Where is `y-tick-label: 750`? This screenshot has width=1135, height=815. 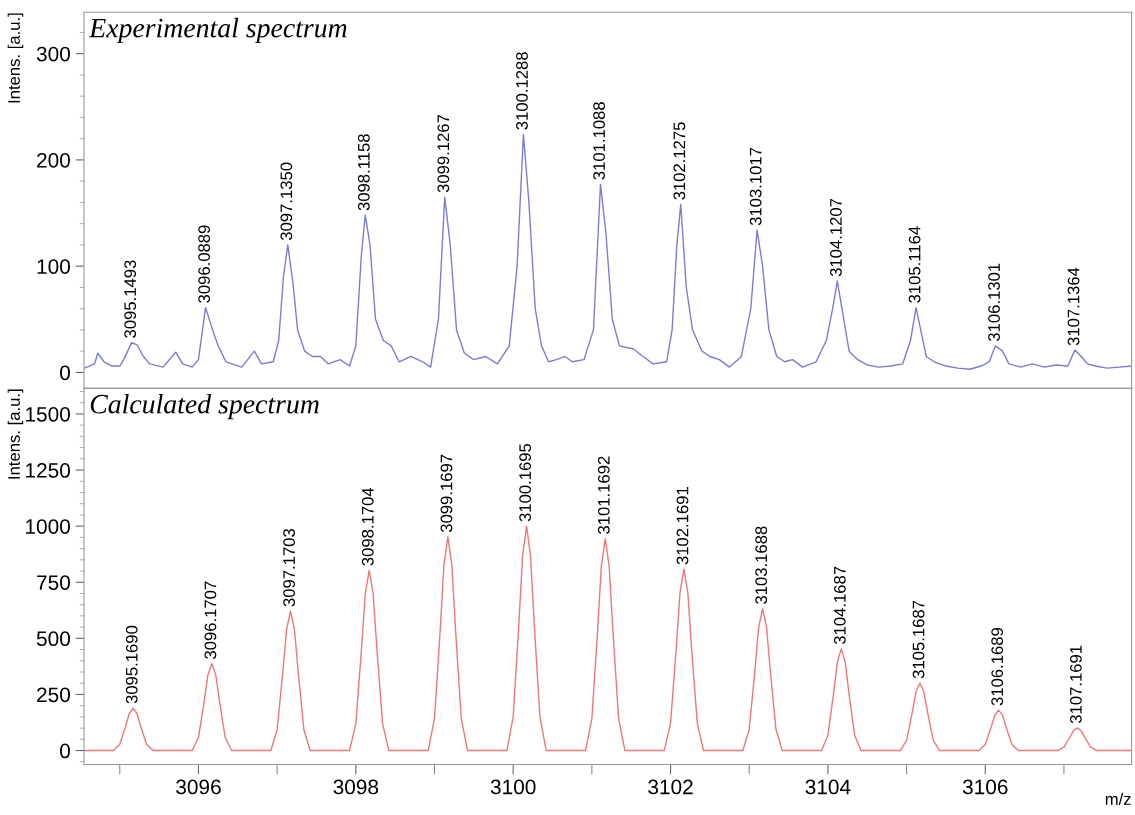 y-tick-label: 750 is located at coordinates (53, 582).